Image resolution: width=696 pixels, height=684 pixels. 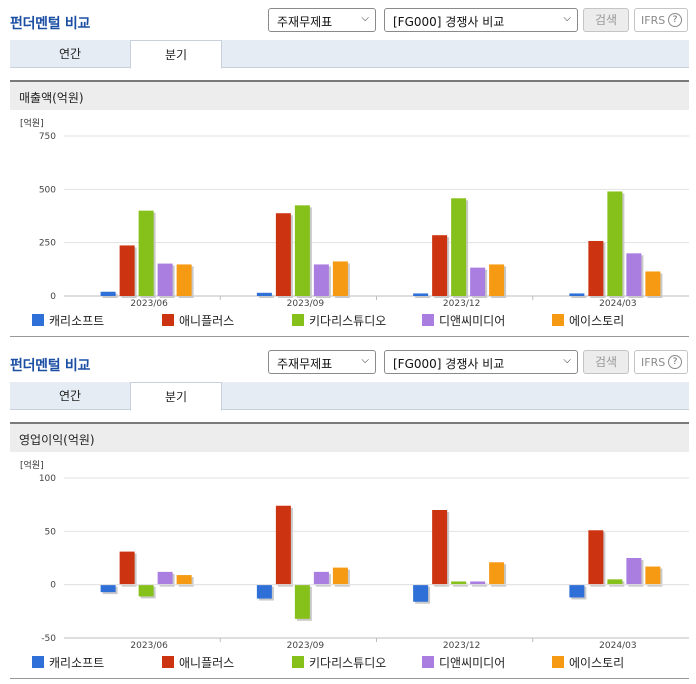 What do you see at coordinates (47, 190) in the screenshot?
I see `y-tick-label: 500` at bounding box center [47, 190].